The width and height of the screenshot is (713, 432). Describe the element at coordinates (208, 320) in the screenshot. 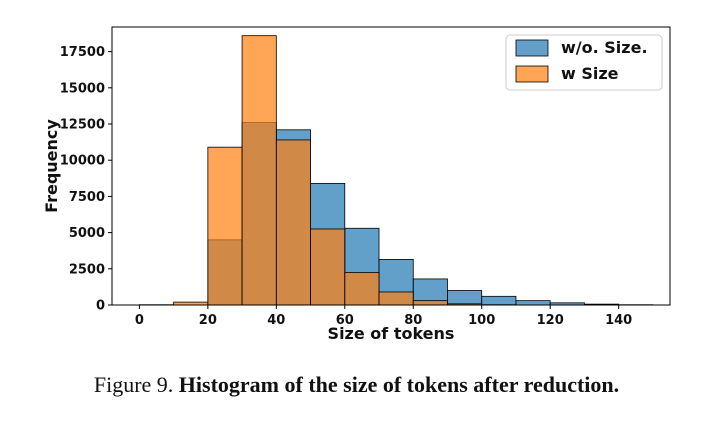

I see `x-tick-label-1: 20` at that location.